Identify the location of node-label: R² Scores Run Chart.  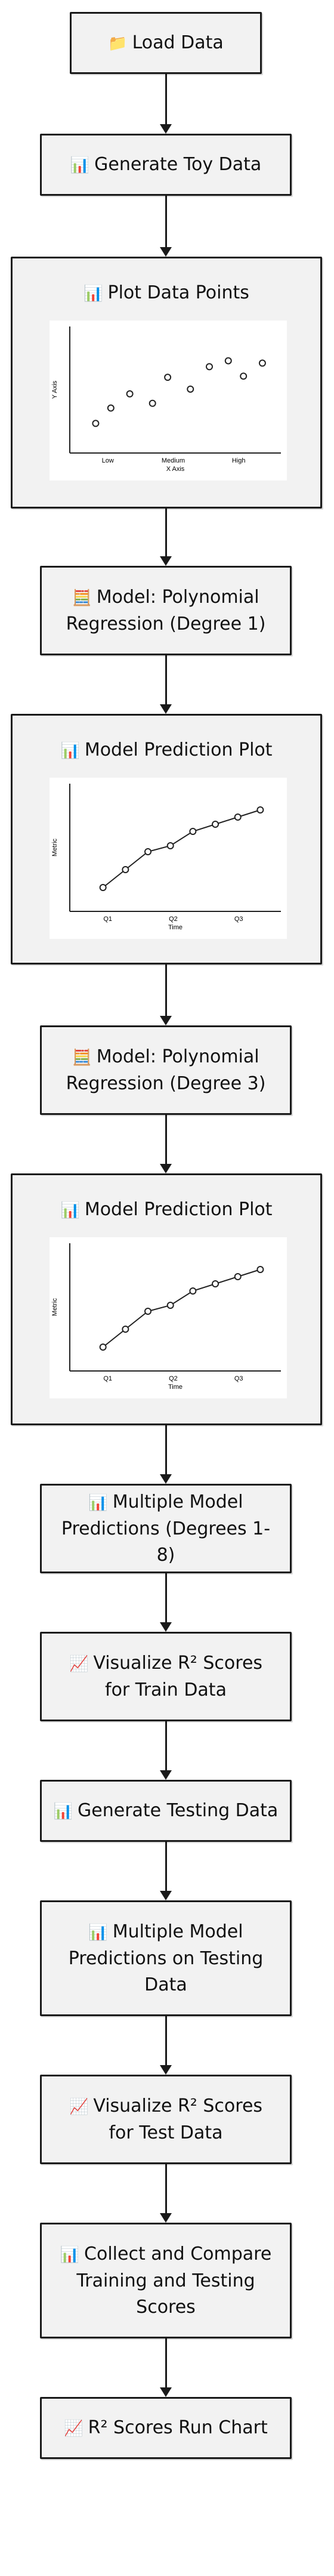
(178, 2427).